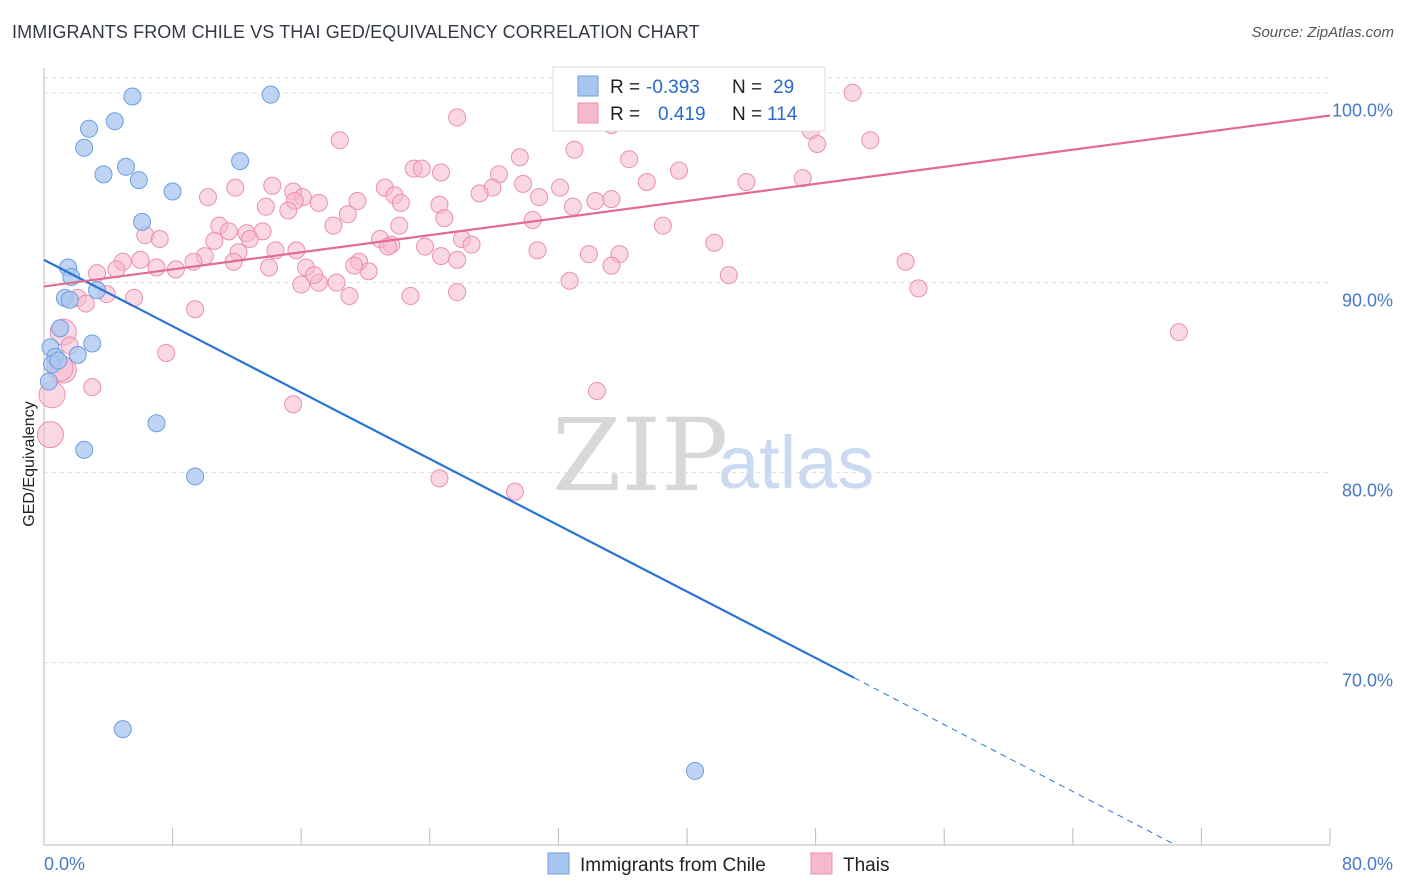 This screenshot has width=1406, height=892. Describe the element at coordinates (747, 87) in the screenshot. I see `legend-n-label-chile: N =` at that location.